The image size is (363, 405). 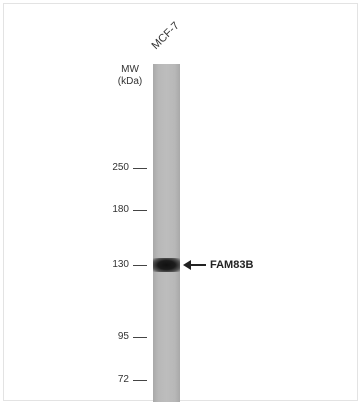 What do you see at coordinates (110, 380) in the screenshot?
I see `marker-72: 72` at bounding box center [110, 380].